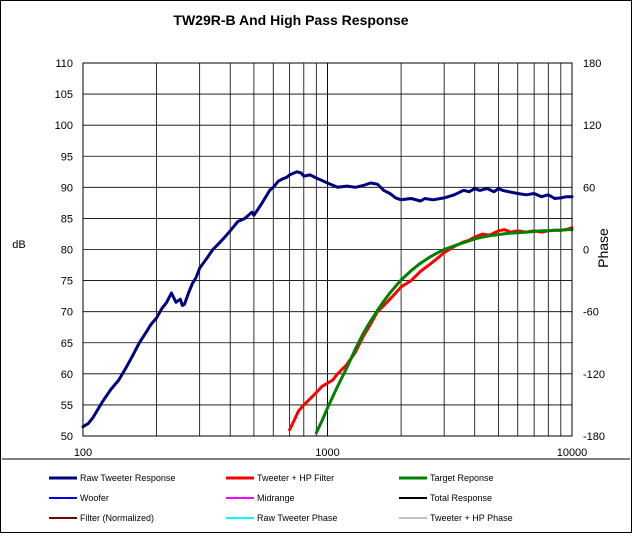  I want to click on y-tick-label: 90, so click(67, 188).